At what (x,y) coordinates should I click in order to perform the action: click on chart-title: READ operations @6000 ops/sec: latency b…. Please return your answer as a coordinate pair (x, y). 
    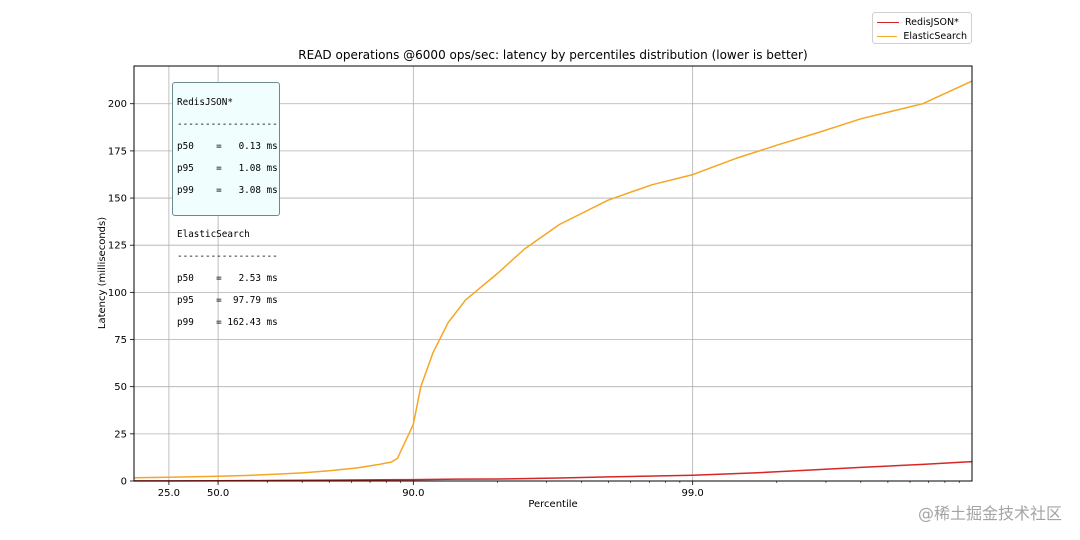
    Looking at the image, I should click on (552, 55).